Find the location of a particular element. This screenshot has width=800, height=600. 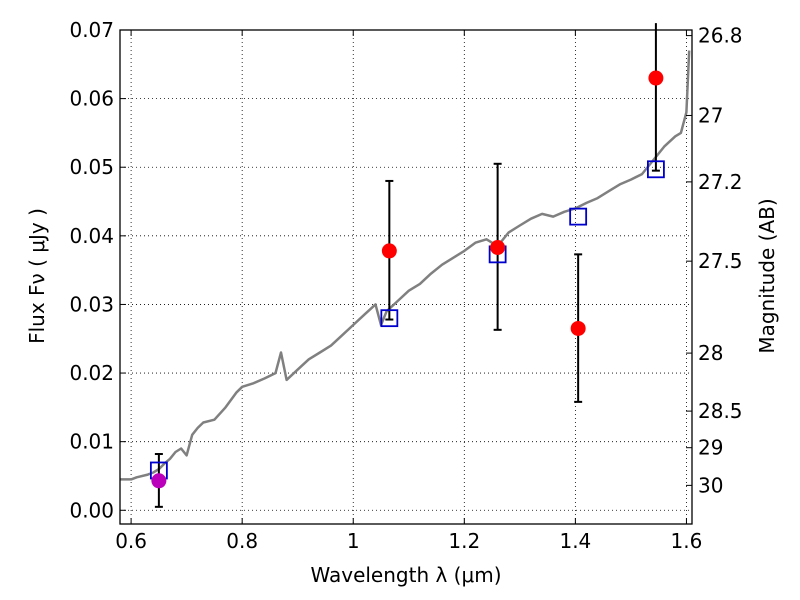

y-tick-label: 0.03 is located at coordinates (91, 304).